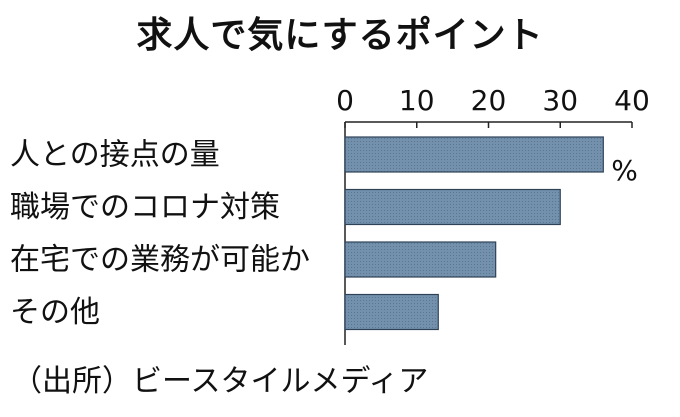  Describe the element at coordinates (417, 100) in the screenshot. I see `x-tick-label: 10` at that location.